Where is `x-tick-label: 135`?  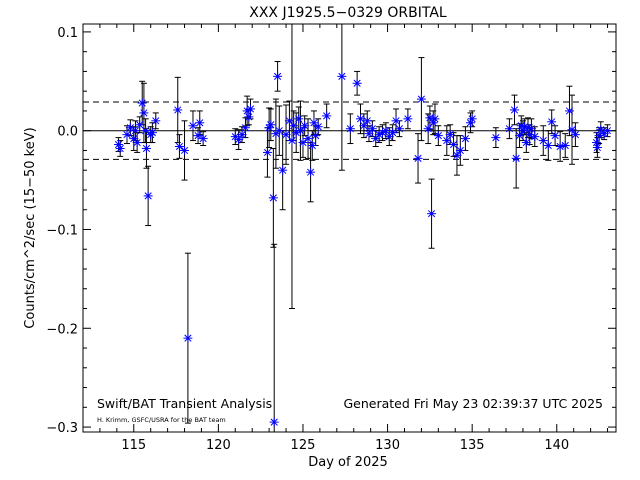 x-tick-label: 135 is located at coordinates (472, 445).